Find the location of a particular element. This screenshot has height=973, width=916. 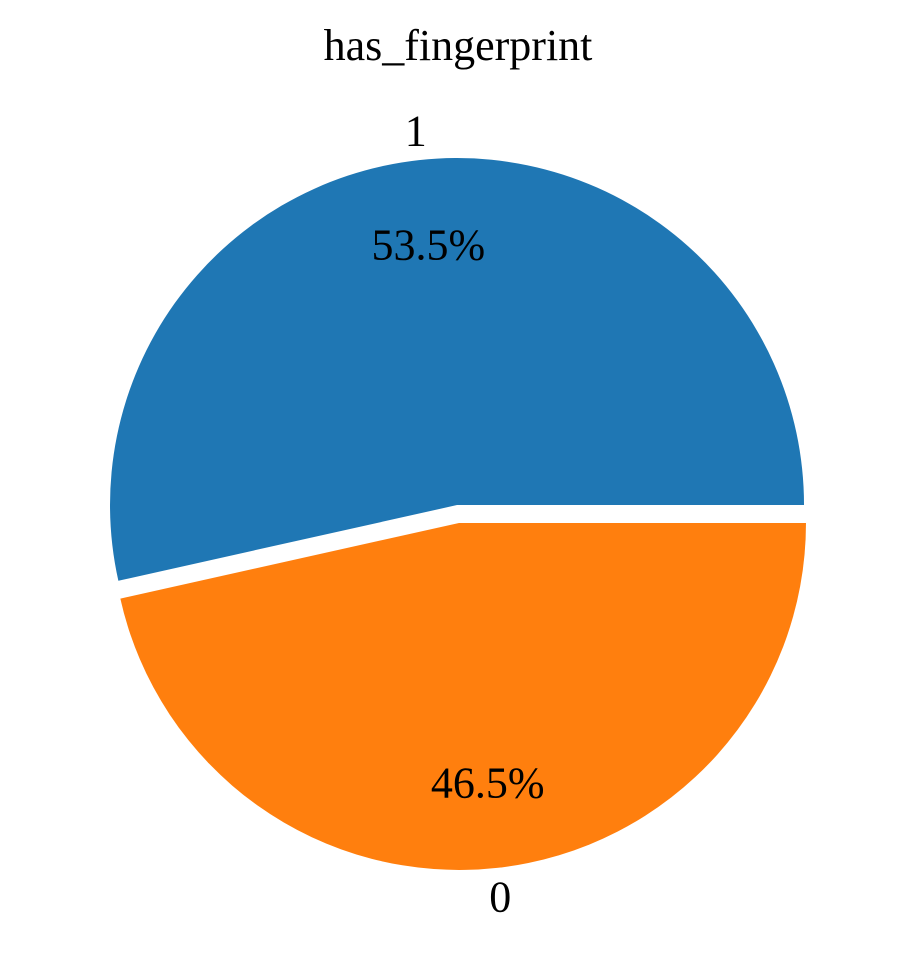

slice-label-0: 0 is located at coordinates (500, 896).